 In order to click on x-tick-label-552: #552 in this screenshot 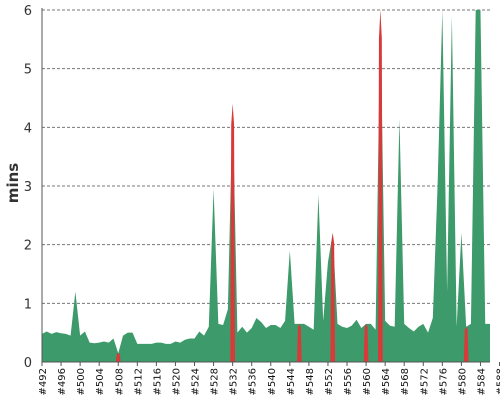, I will do `click(329, 381)`.